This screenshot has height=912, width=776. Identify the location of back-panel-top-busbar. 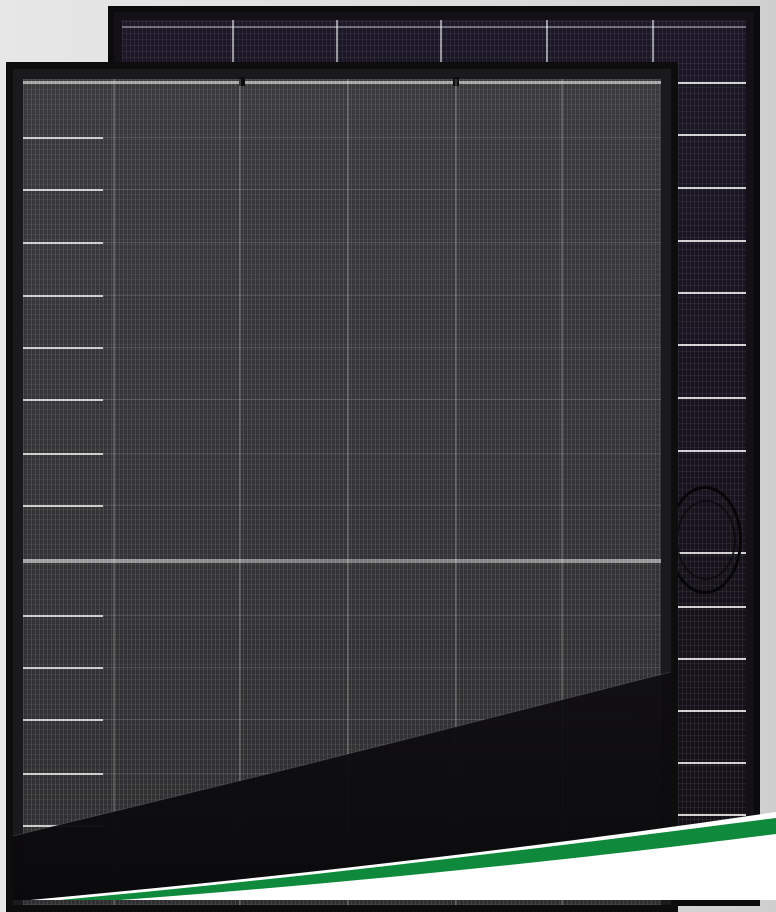
(434, 27).